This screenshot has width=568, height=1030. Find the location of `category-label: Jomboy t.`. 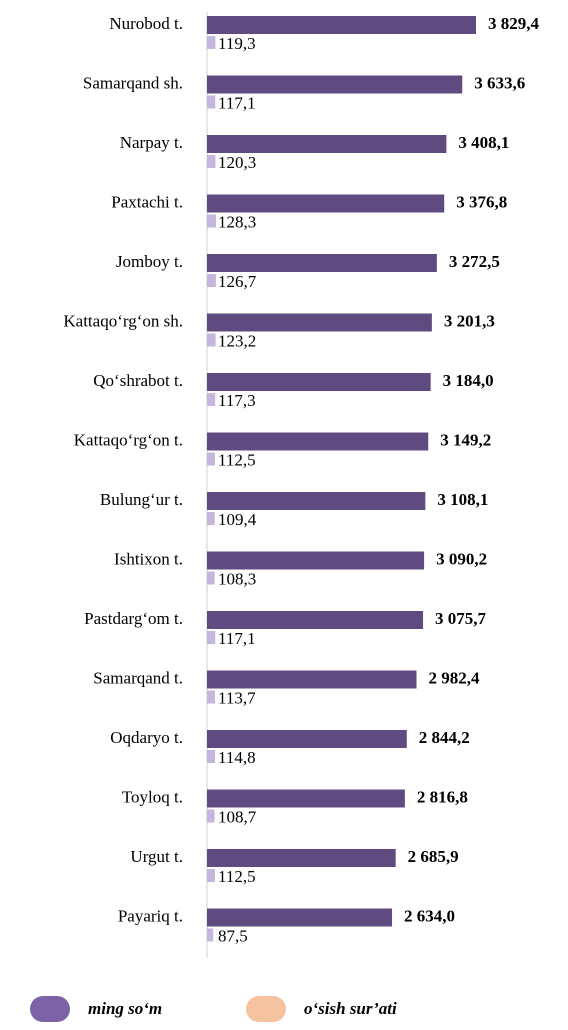

category-label: Jomboy t. is located at coordinates (149, 261).